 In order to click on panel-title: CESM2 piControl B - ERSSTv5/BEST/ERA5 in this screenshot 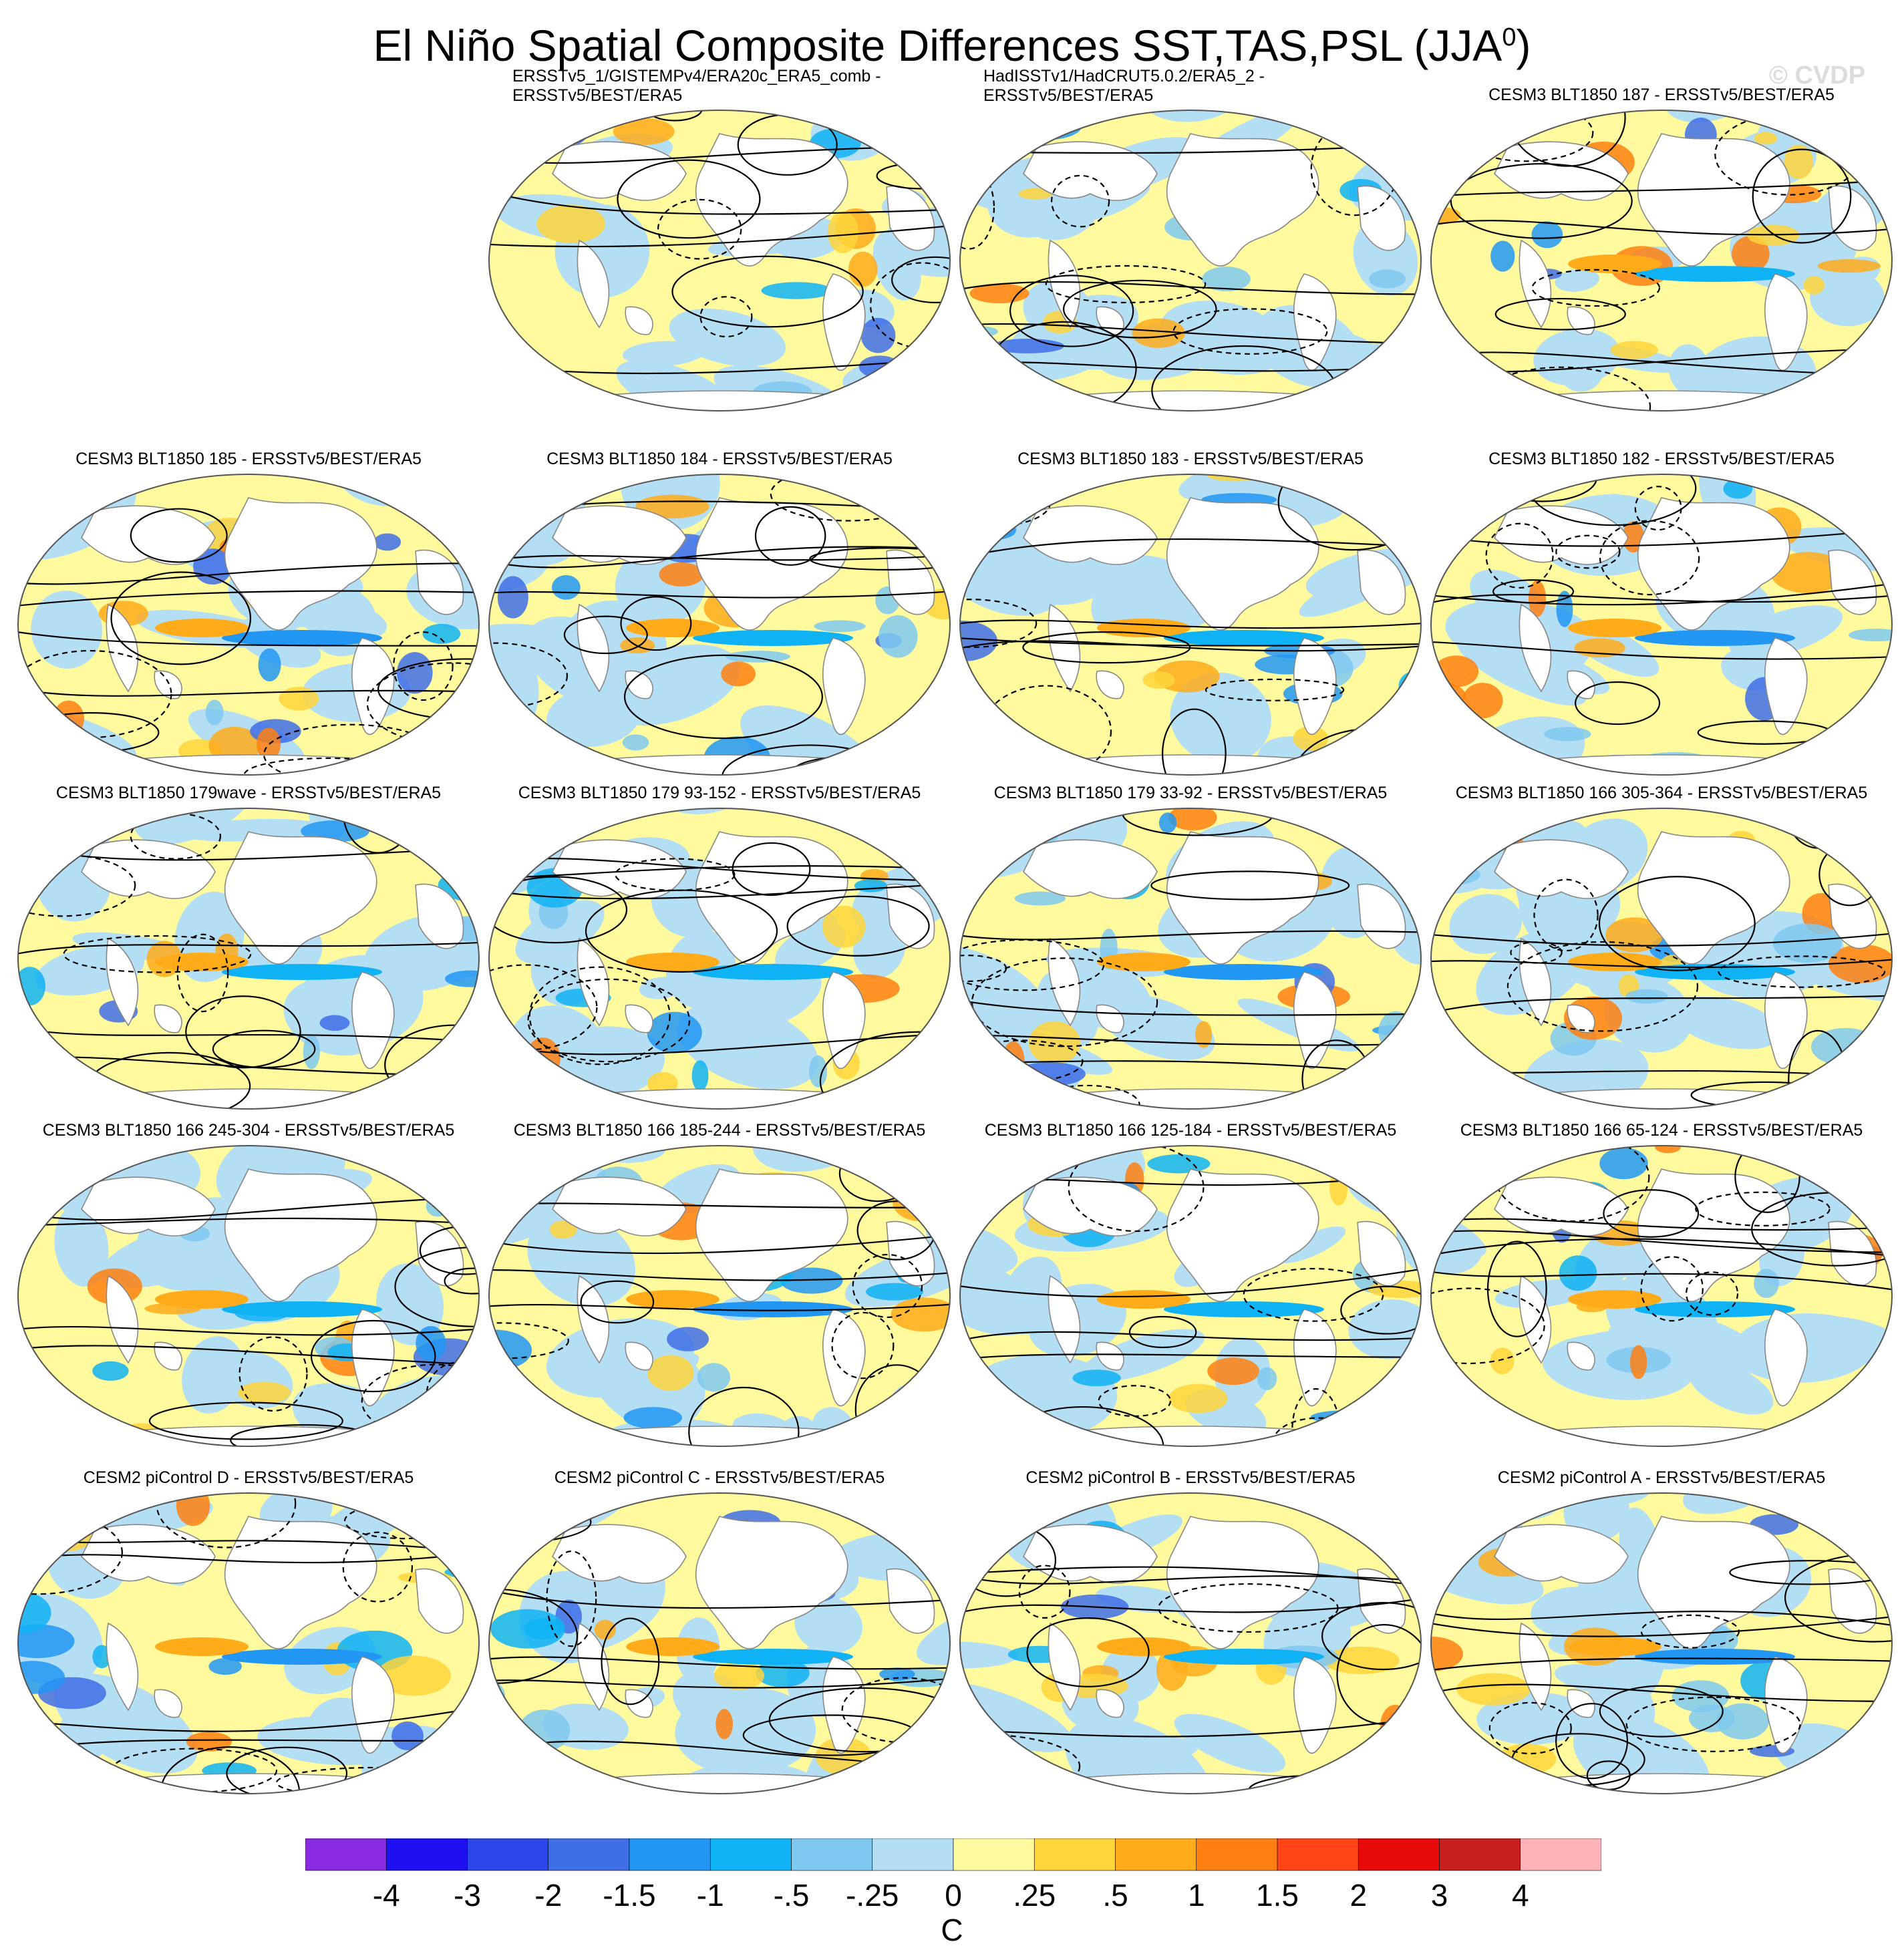, I will do `click(1190, 1478)`.